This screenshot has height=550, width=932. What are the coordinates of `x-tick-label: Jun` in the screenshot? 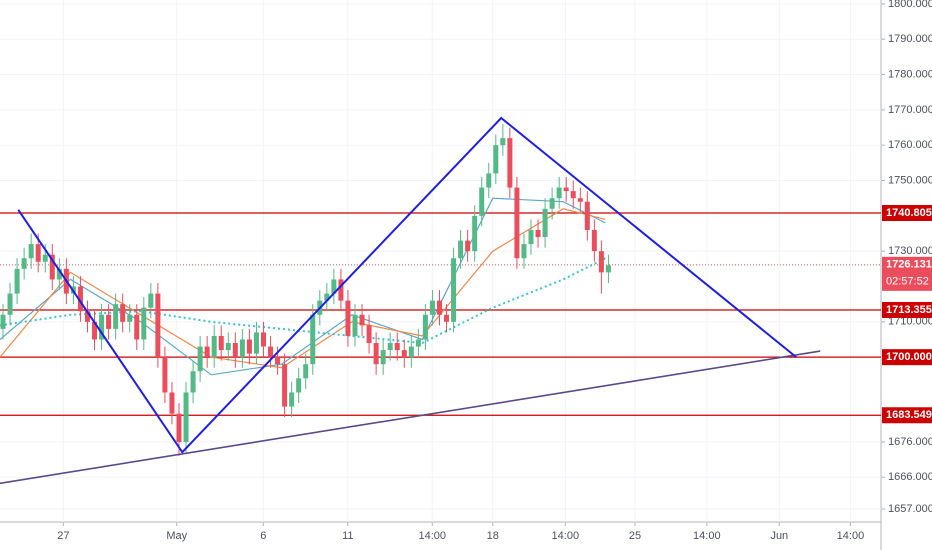 It's located at (779, 536).